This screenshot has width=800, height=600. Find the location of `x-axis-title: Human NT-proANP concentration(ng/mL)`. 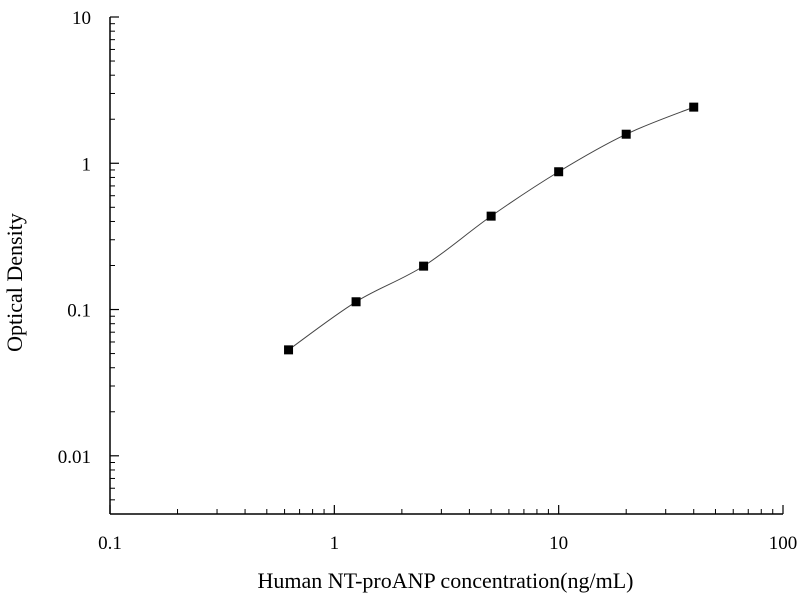

x-axis-title: Human NT-proANP concentration(ng/mL) is located at coordinates (446, 580).